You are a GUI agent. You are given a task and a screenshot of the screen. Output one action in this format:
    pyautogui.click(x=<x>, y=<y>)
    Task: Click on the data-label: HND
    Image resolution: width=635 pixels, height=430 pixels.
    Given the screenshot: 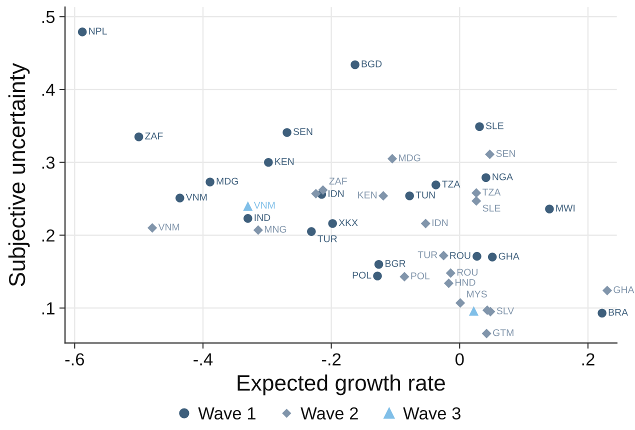 What is the action you would take?
    pyautogui.click(x=466, y=282)
    